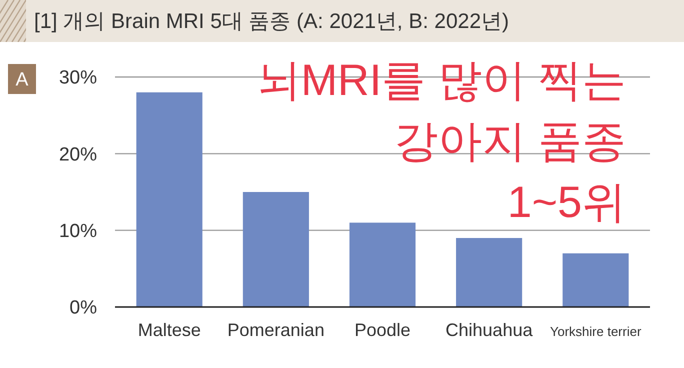  What do you see at coordinates (271, 21) in the screenshot?
I see `chart-title: [1] 개의 Brain MRI 5대 품종 (A: 2021년, B: 2022년)` at bounding box center [271, 21].